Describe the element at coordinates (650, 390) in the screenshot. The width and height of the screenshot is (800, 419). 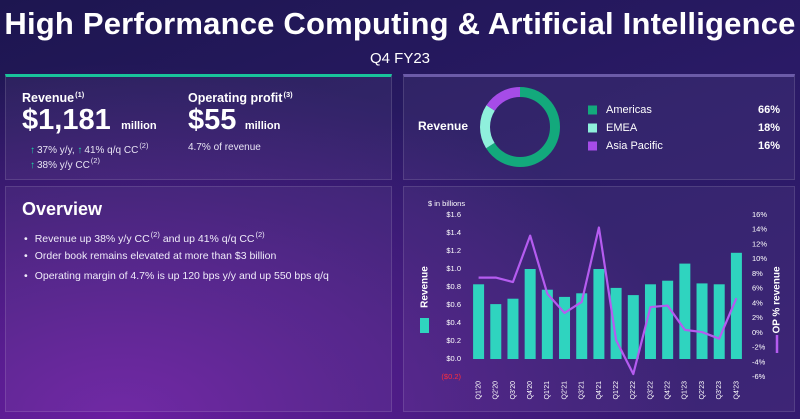
I see `x-tick-label: Q3'22` at that location.